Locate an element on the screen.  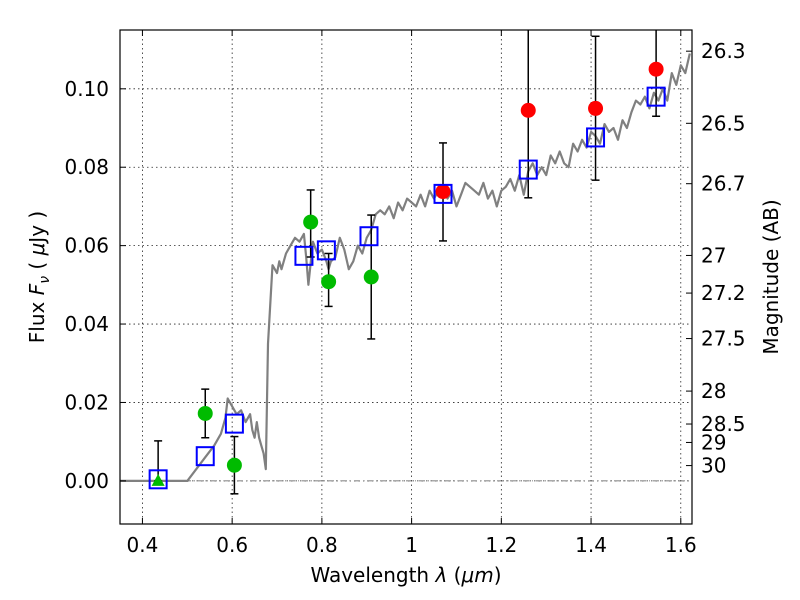
magnitude-tick-label: 27.5 is located at coordinates (723, 339).